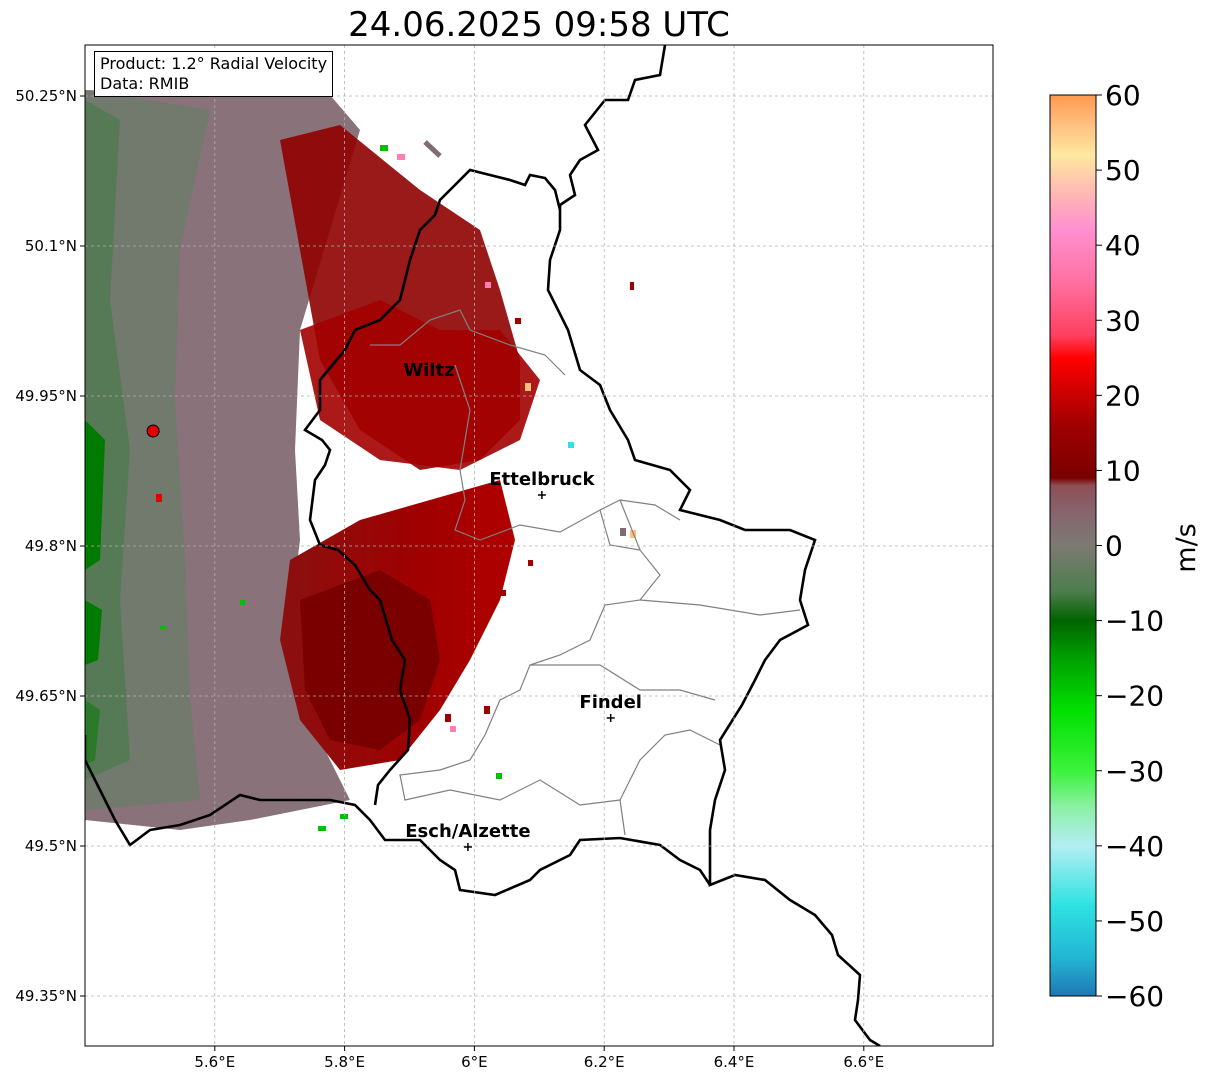 Image resolution: width=1207 pixels, height=1081 pixels. Describe the element at coordinates (1134, 771) in the screenshot. I see `colorbar-tick-label: −30` at that location.